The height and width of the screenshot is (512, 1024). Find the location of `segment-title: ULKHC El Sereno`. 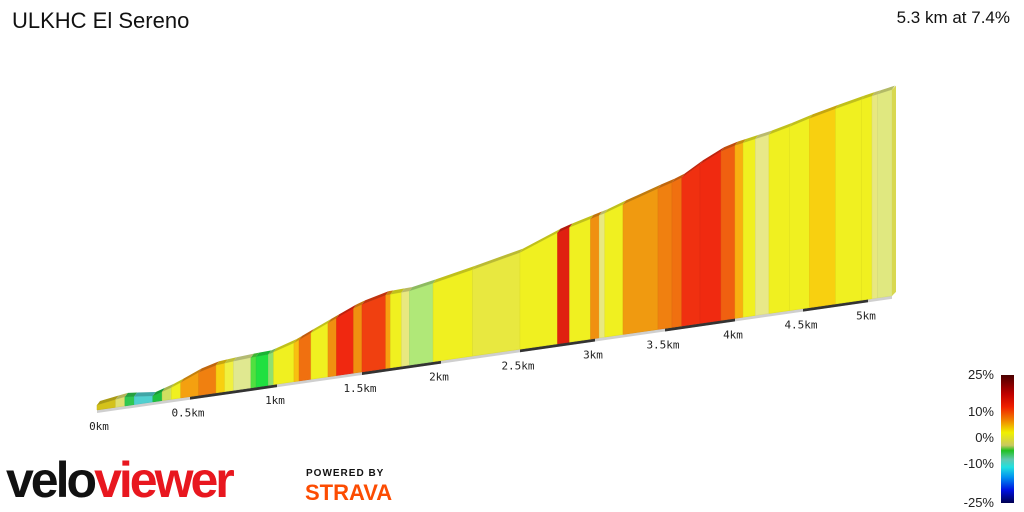

segment-title: ULKHC El Sereno is located at coordinates (101, 20).